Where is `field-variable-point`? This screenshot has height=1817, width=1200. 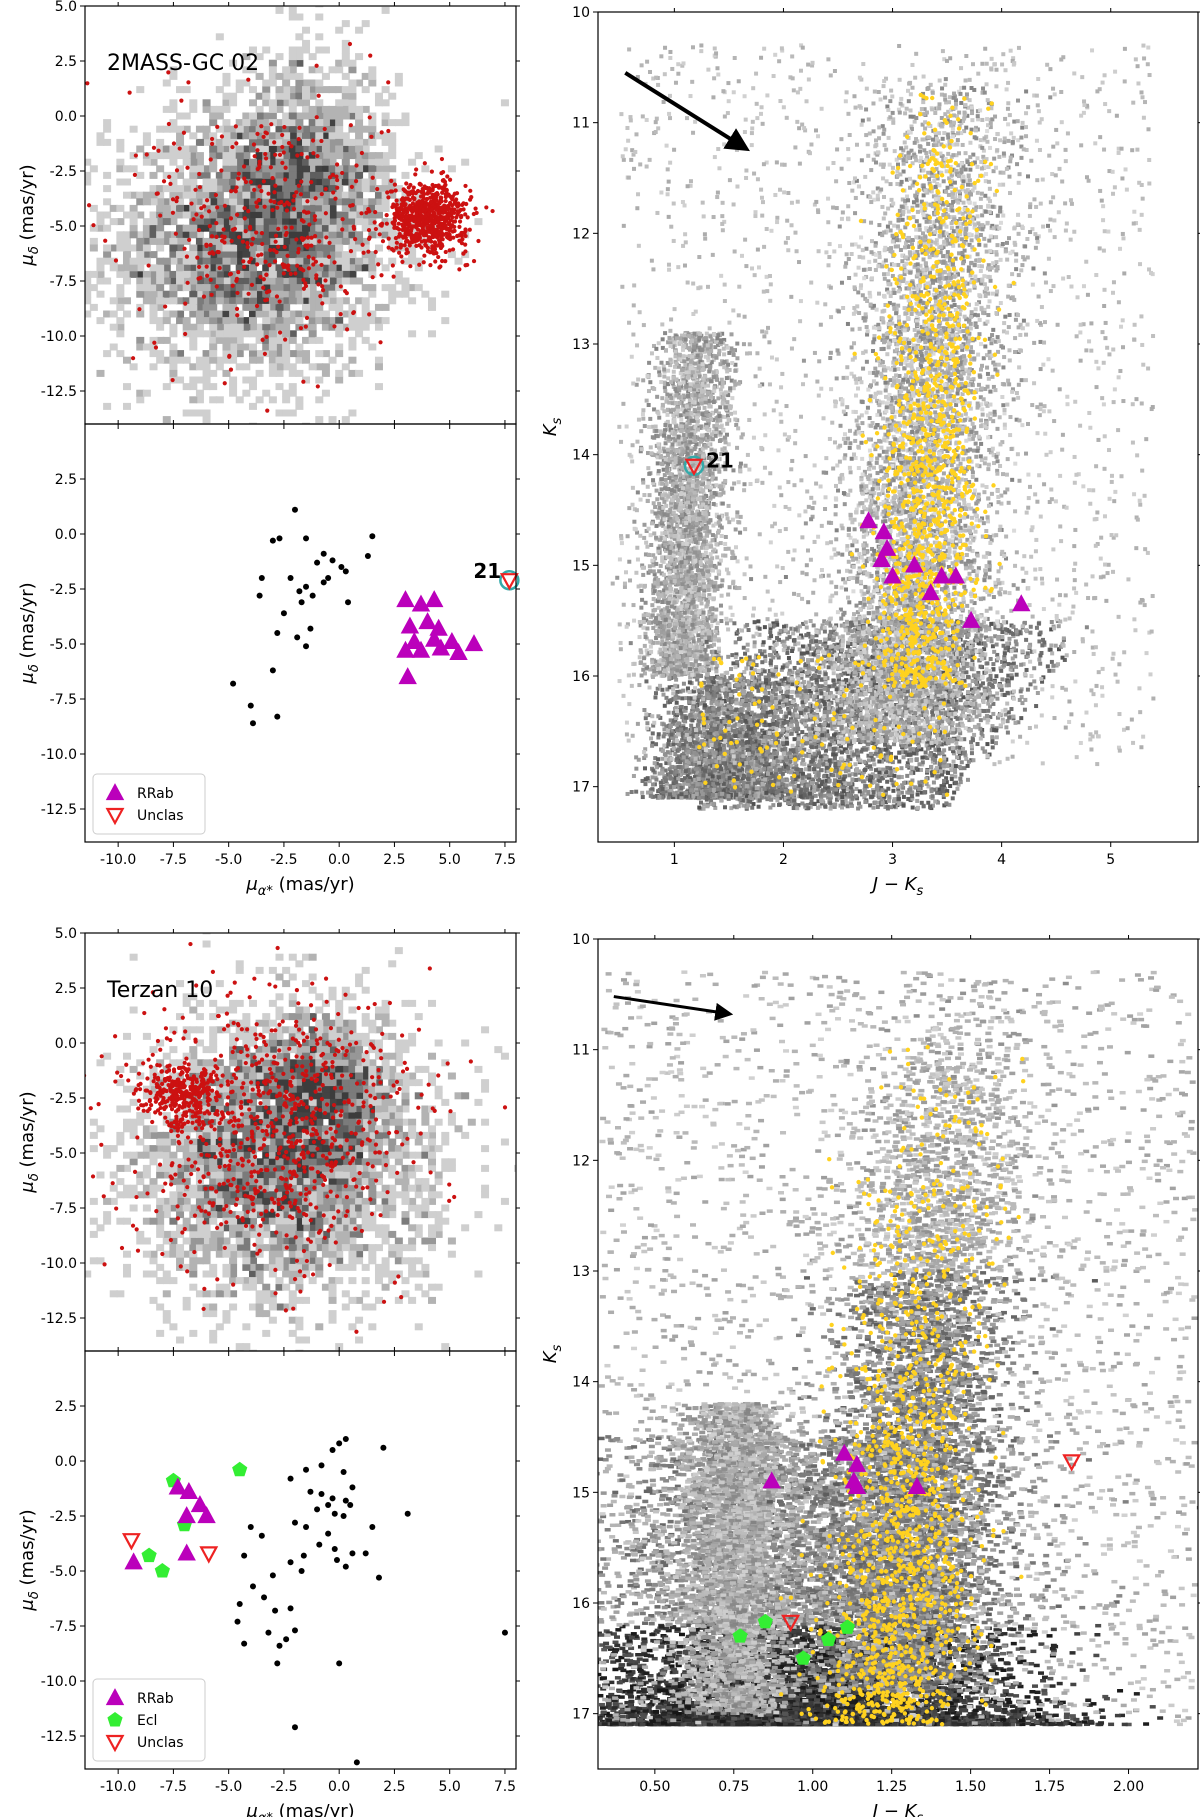
field-variable-point is located at coordinates (250, 705).